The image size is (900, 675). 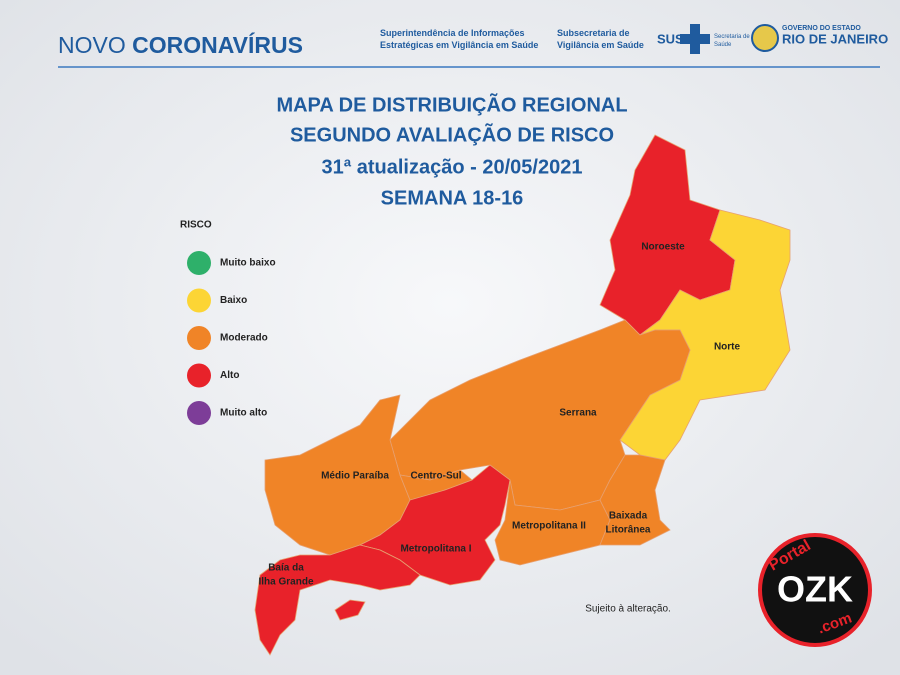 I want to click on legend-label: Moderado, so click(x=244, y=338).